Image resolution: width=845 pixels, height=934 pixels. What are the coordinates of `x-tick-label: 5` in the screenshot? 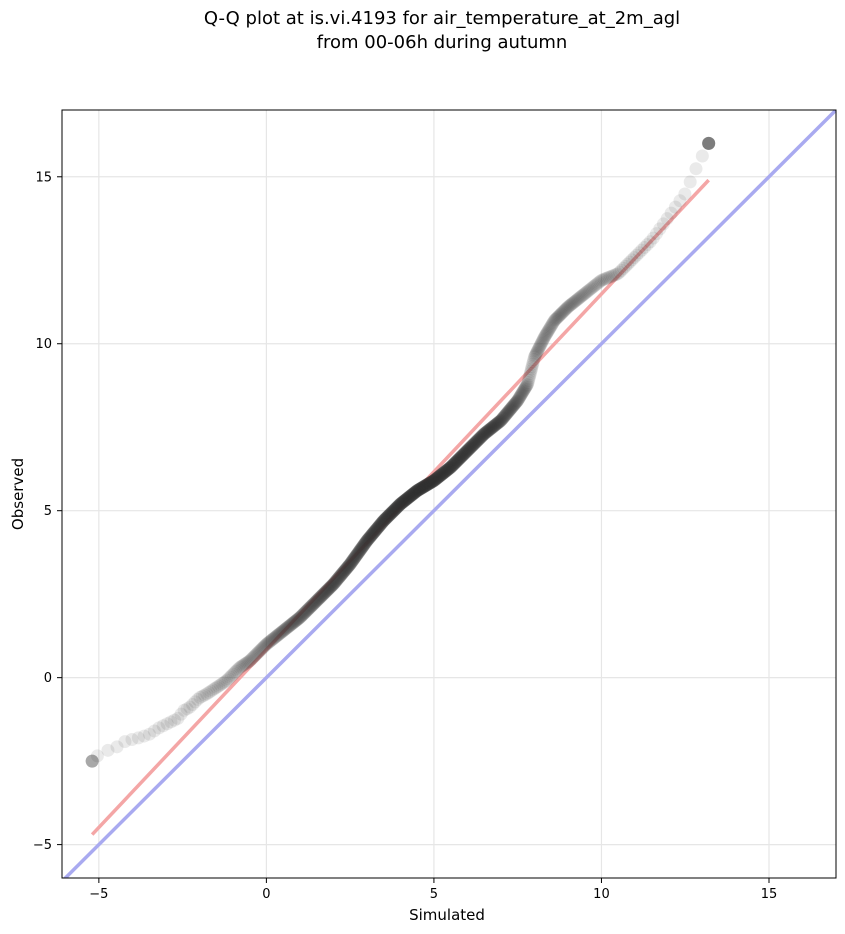 It's located at (434, 894).